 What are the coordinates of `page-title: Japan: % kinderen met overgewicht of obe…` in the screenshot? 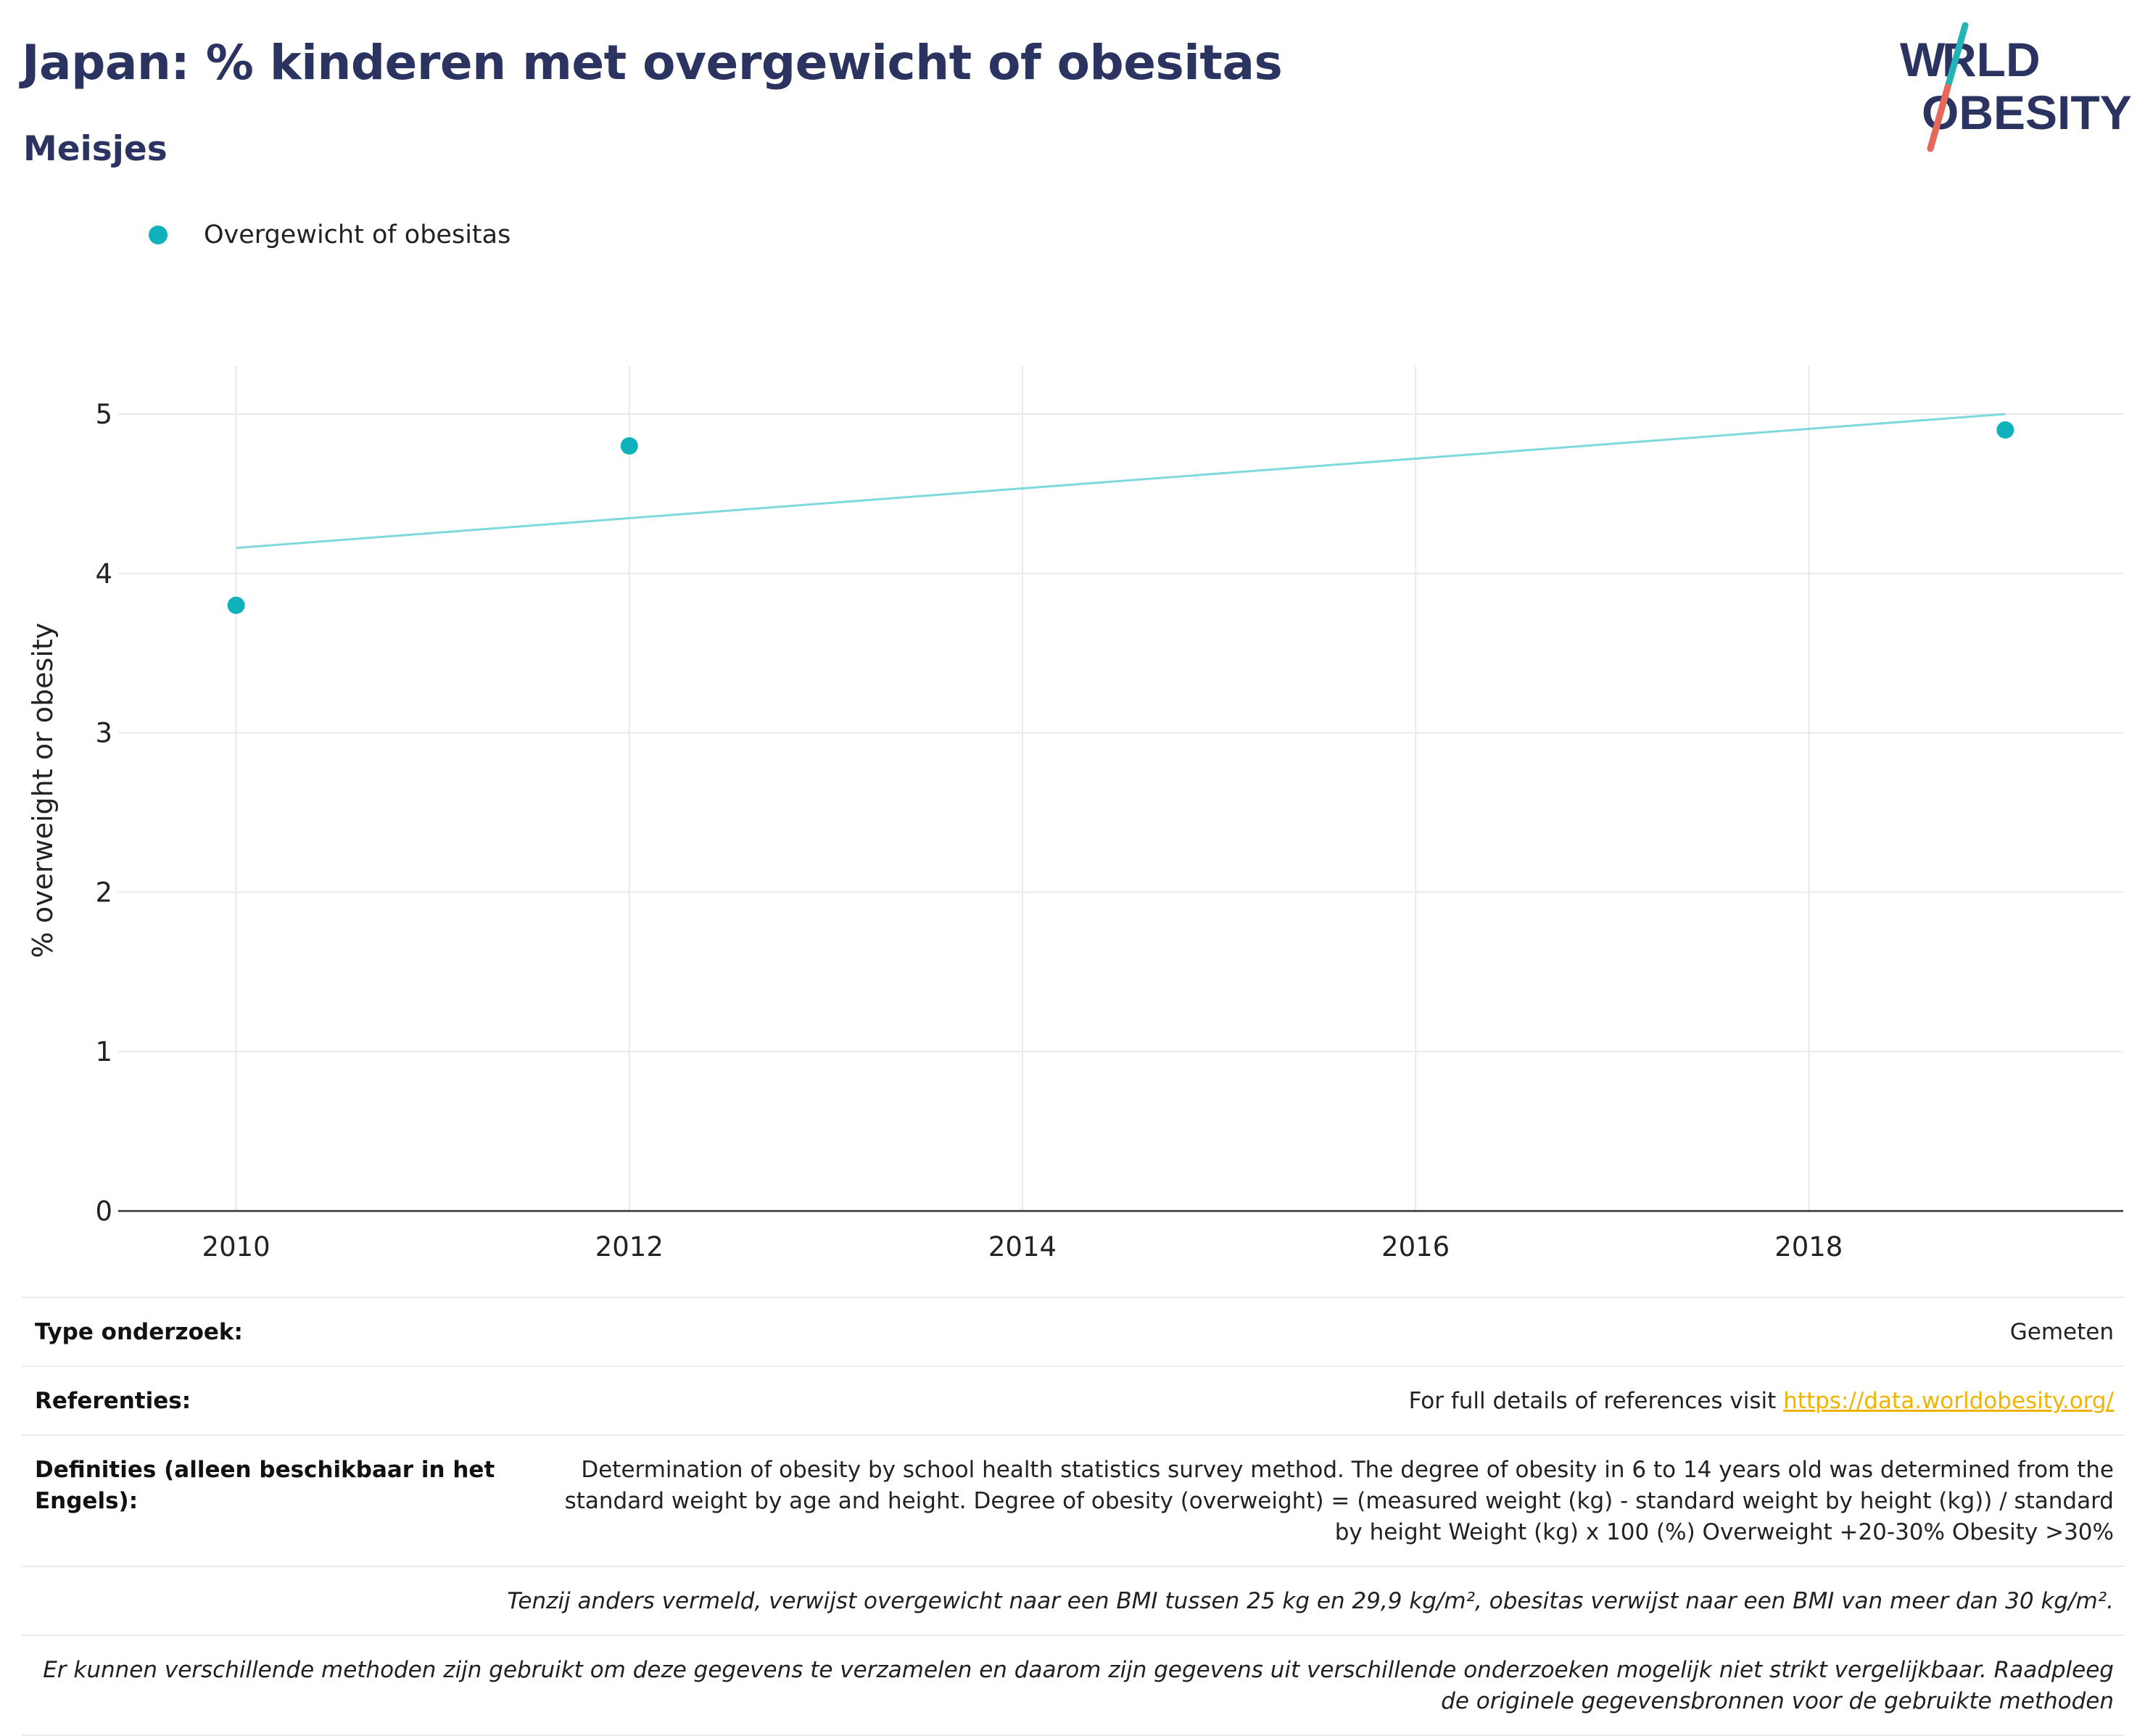 It's located at (652, 63).